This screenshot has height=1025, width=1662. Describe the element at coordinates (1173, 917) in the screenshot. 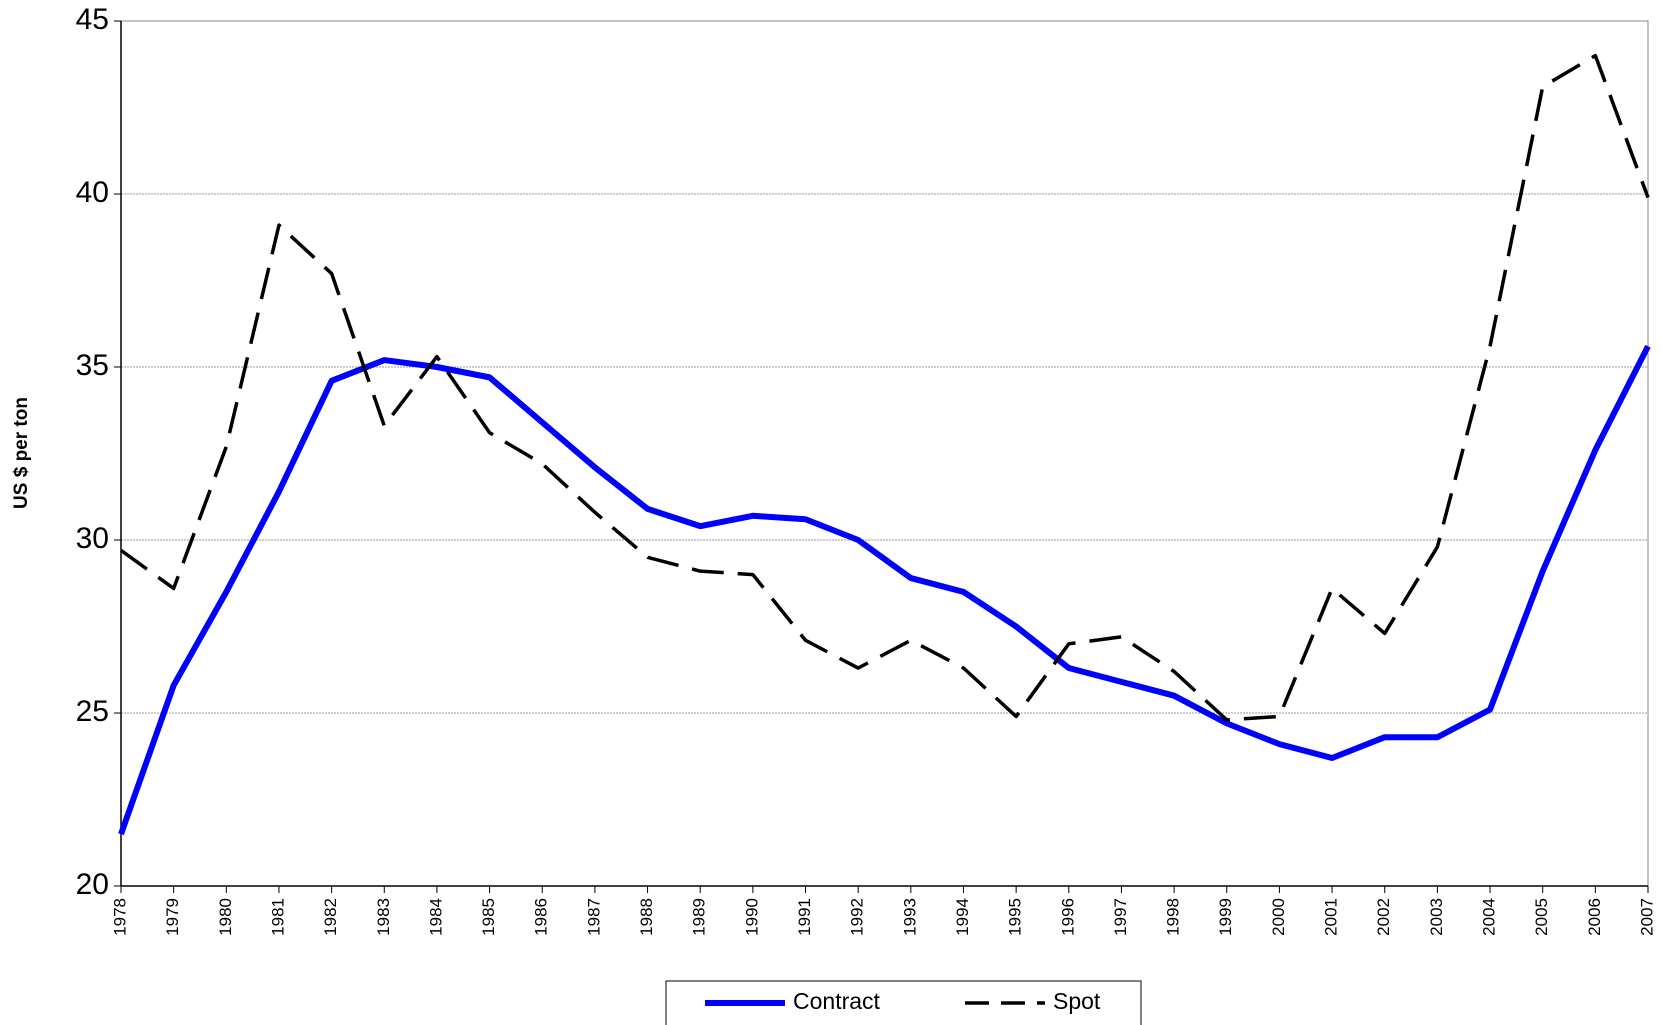

I see `x-tick-label: 1998` at that location.